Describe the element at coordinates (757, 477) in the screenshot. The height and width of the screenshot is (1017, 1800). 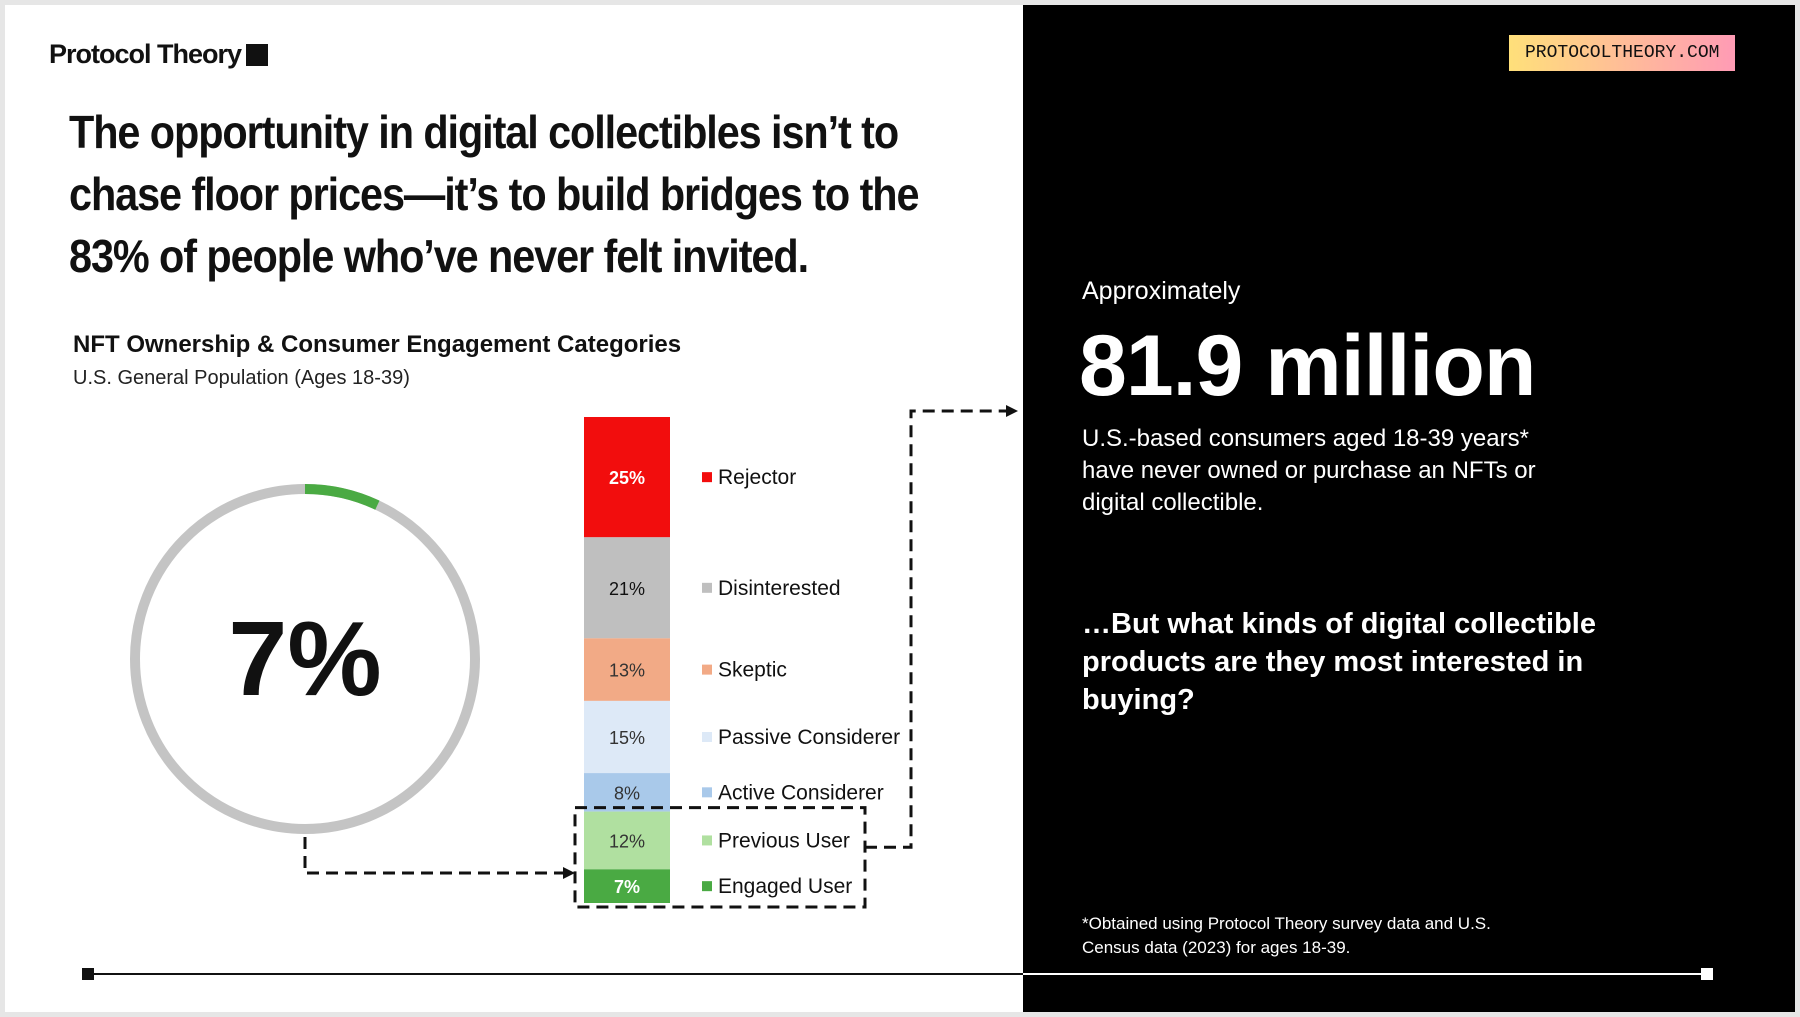
I see `legend-label-rejector: Rejector` at that location.